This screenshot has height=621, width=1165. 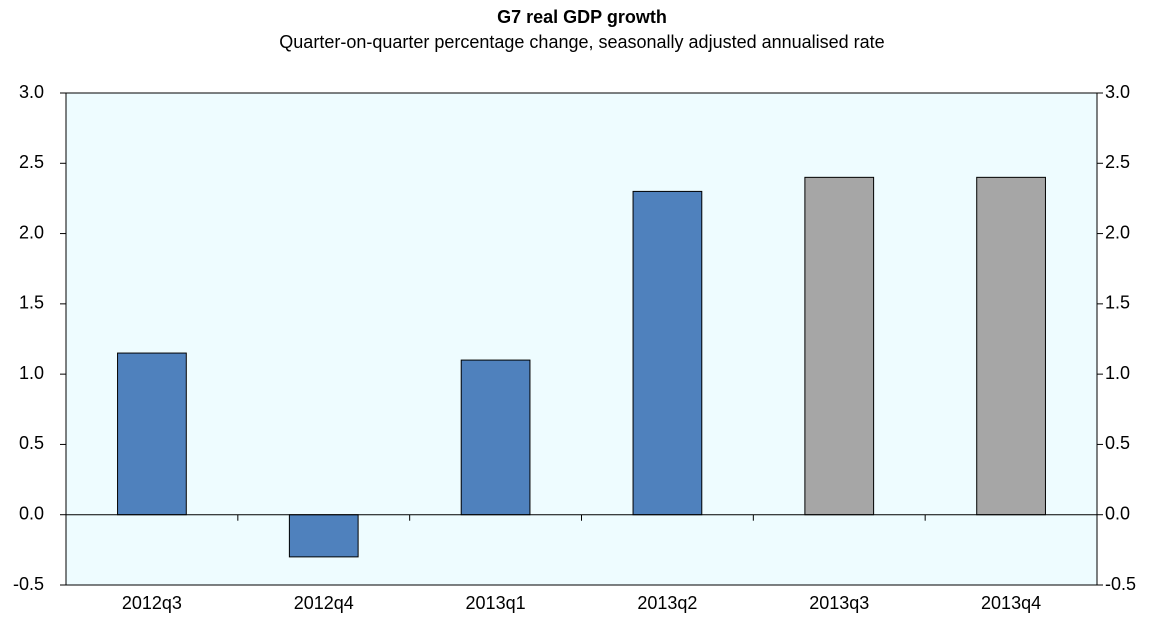 I want to click on y2-tick-label: 2.5, so click(x=1117, y=162).